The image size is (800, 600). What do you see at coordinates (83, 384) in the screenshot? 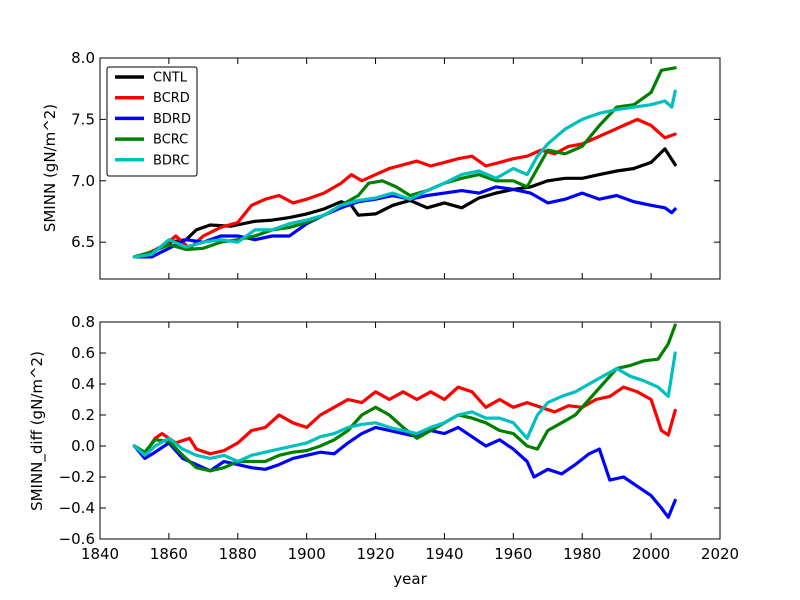
I see `bottom-y-tick-label: 0.4` at bounding box center [83, 384].